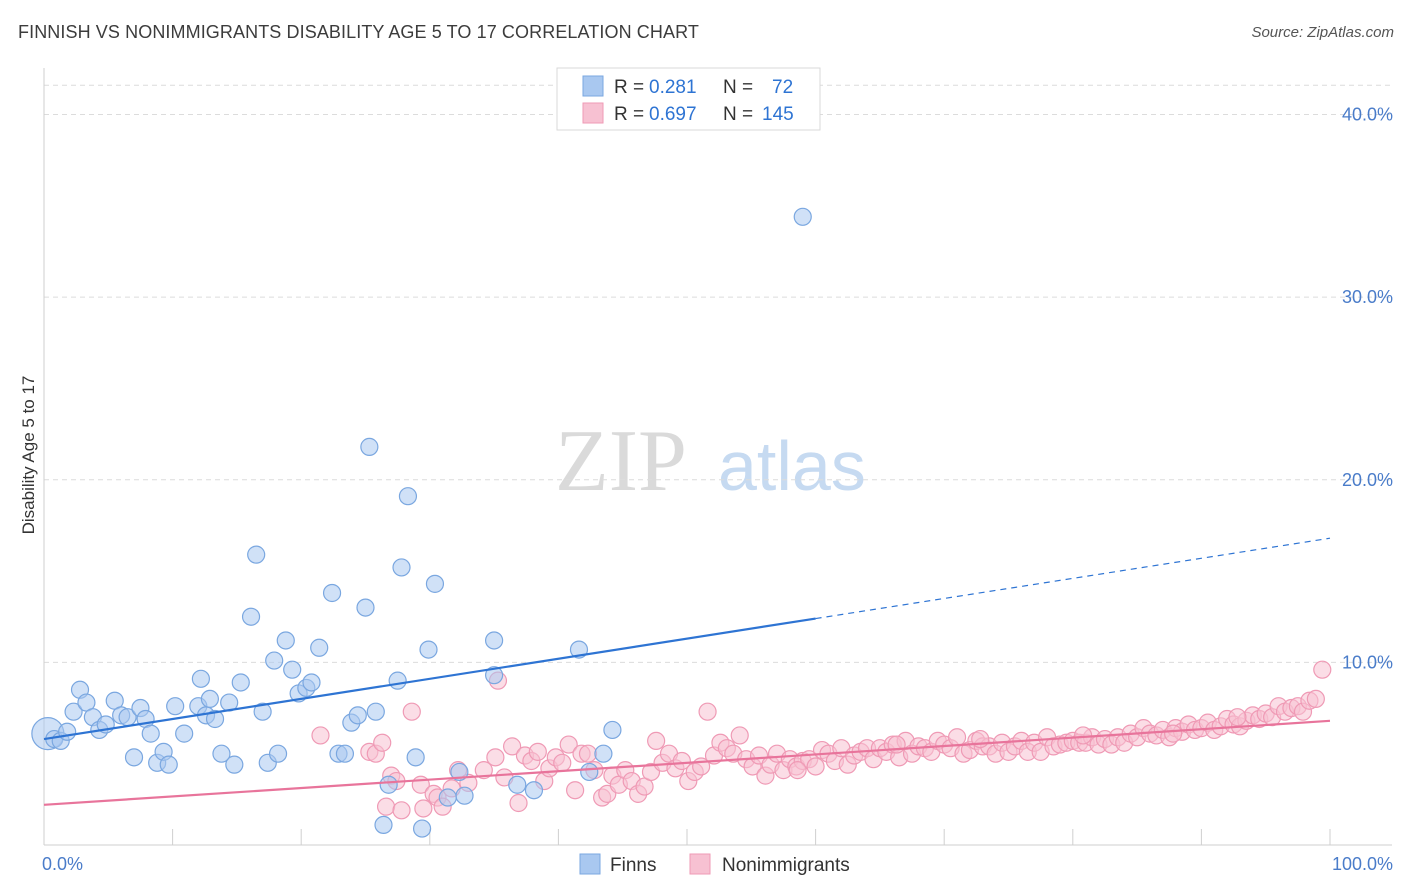  I want to click on legend-r-label-nonimmigrants: R =, so click(629, 114).